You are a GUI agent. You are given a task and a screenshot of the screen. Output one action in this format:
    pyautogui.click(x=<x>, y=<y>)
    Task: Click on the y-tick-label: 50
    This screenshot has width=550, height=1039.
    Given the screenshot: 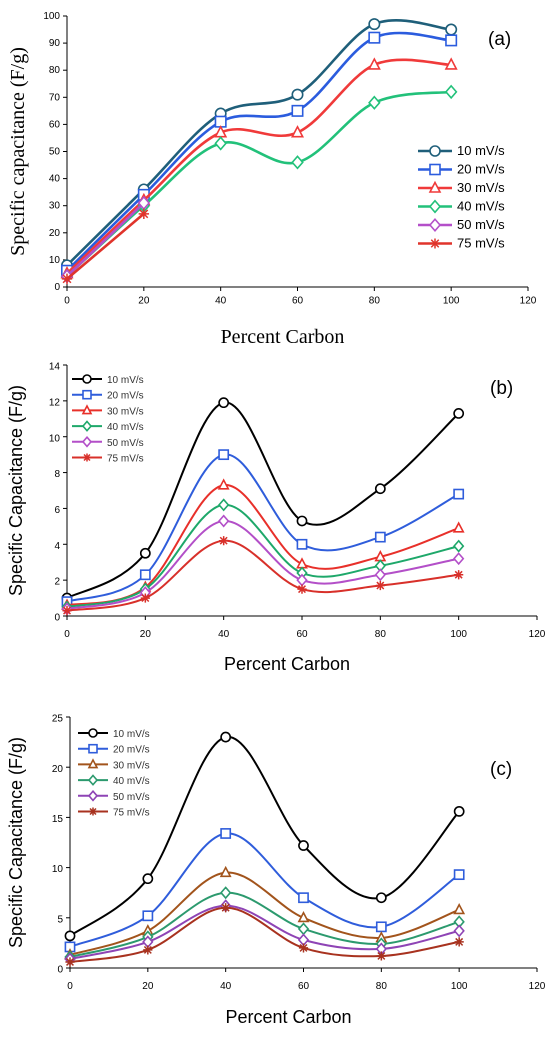 What is the action you would take?
    pyautogui.click(x=55, y=151)
    